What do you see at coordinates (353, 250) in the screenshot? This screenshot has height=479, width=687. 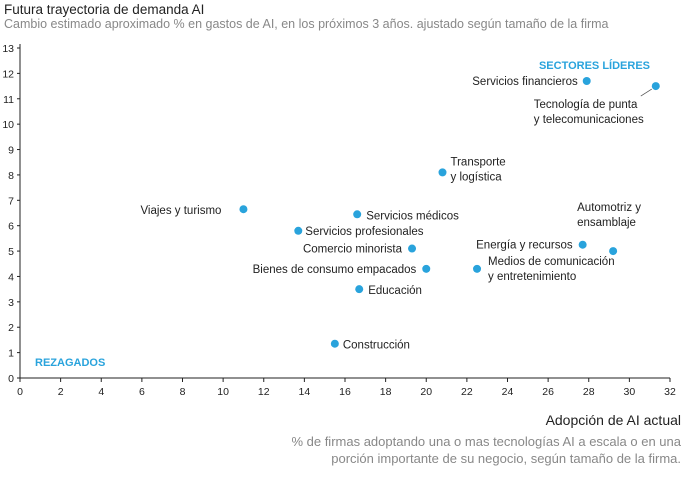 I see `data-point-label: Comercio minorista` at bounding box center [353, 250].